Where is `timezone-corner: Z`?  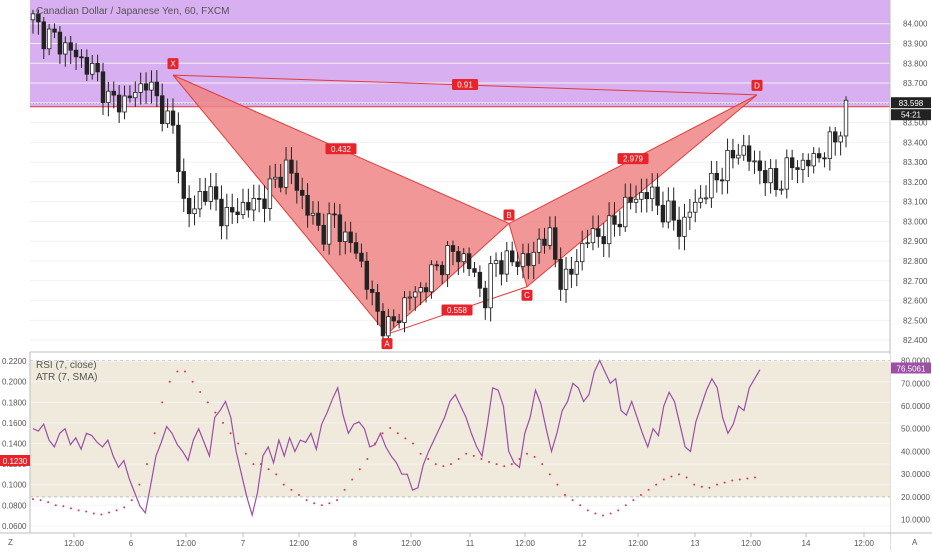
timezone-corner: Z is located at coordinates (10, 542).